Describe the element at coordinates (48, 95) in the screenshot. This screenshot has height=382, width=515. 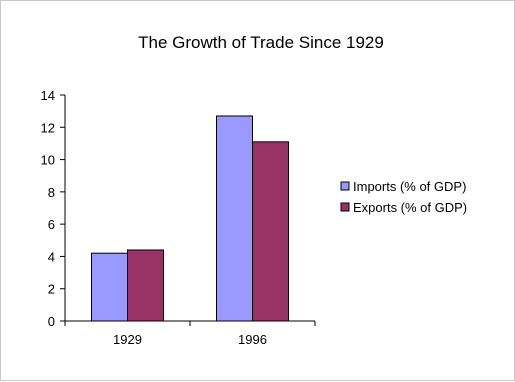
I see `y-tick-label: 14` at that location.